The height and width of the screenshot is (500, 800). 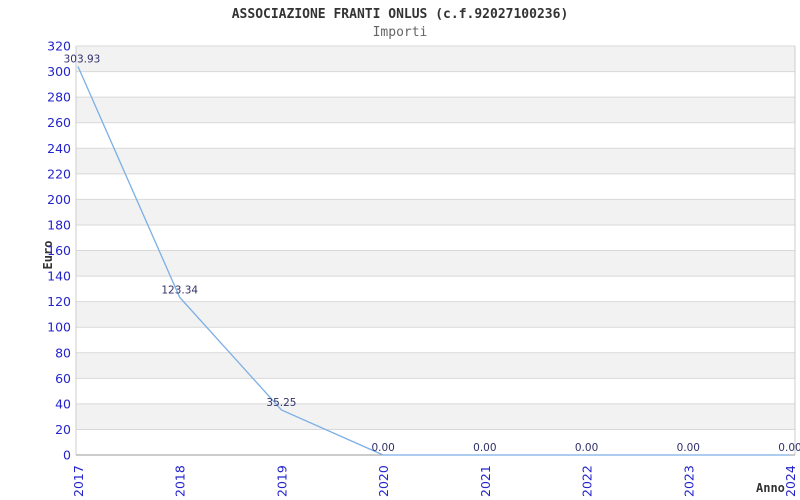 I want to click on x-tick-label: 2017, so click(x=78, y=481).